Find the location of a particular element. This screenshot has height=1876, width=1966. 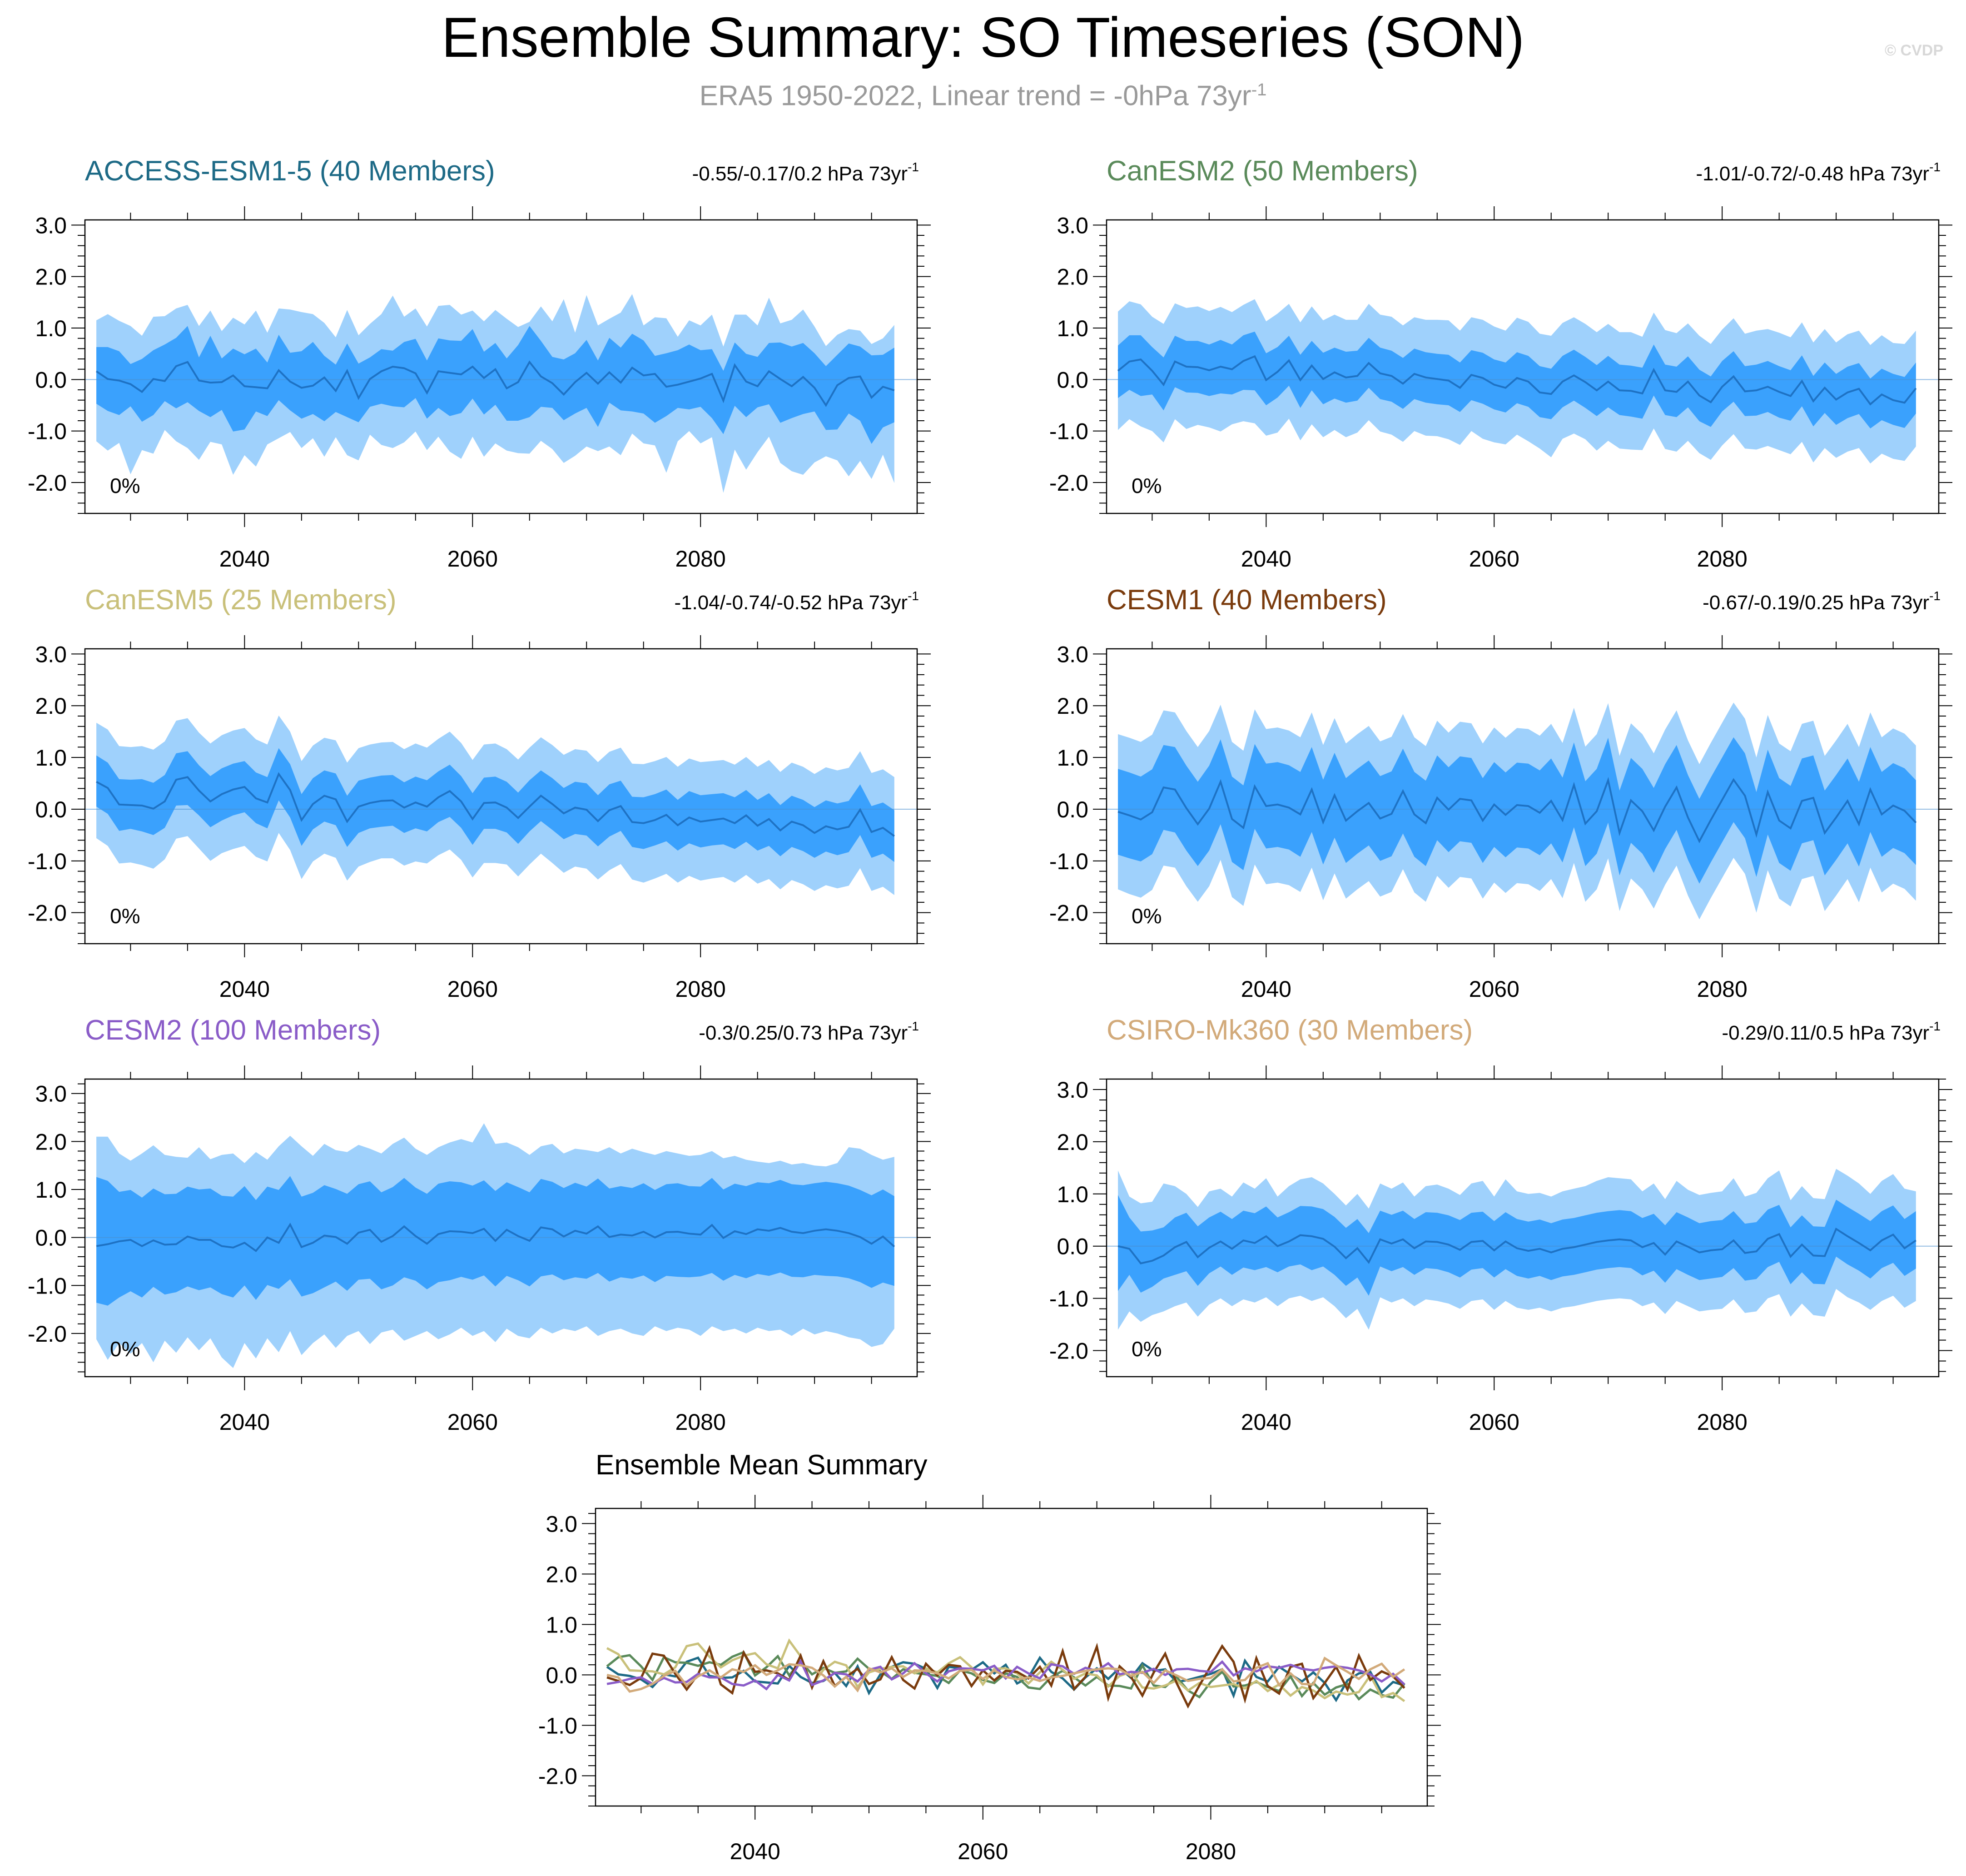

trend-label: -1.04/-0.74/-0.52 hPa 73yr-1 is located at coordinates (796, 601).